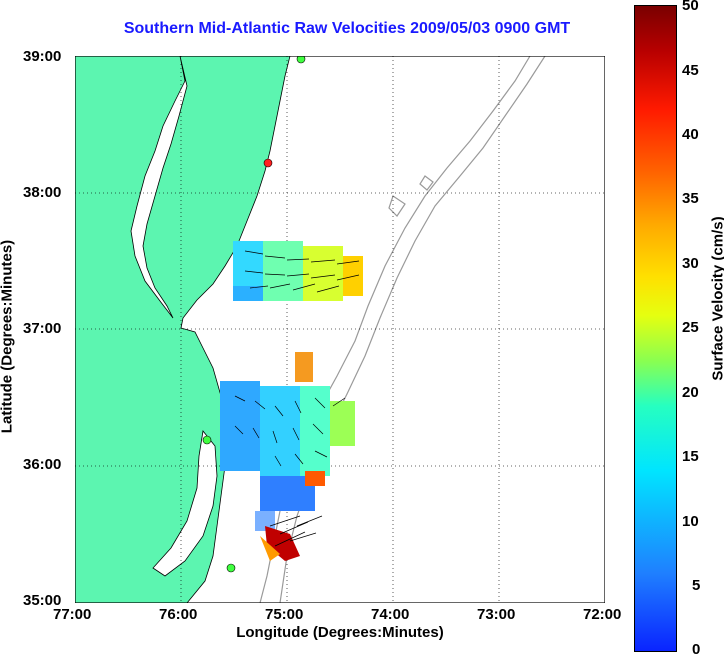 Image resolution: width=724 pixels, height=659 pixels. I want to click on y-axis-label: Latitude (Degrees:Minutes), so click(8, 336).